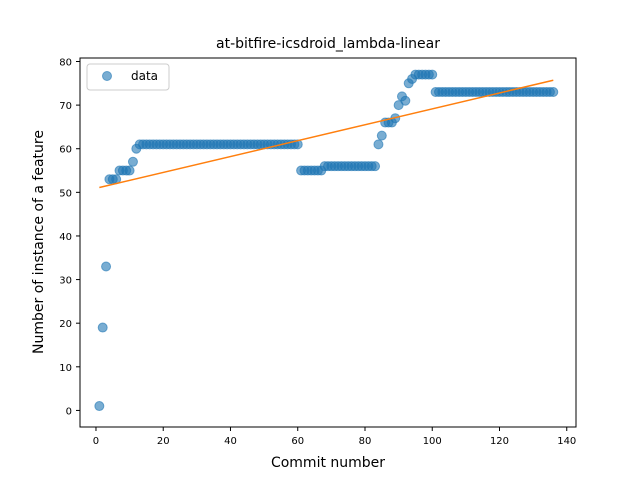  Describe the element at coordinates (328, 463) in the screenshot. I see `x-axis-label: Commit number` at that location.